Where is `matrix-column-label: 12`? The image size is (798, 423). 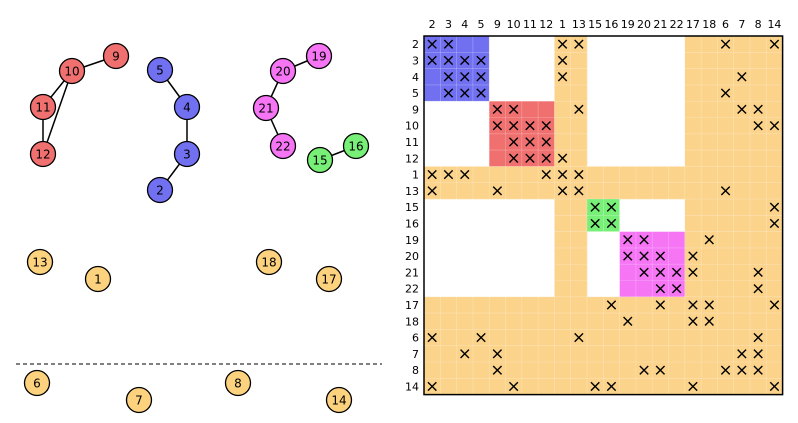
matrix-column-label: 12 is located at coordinates (546, 24).